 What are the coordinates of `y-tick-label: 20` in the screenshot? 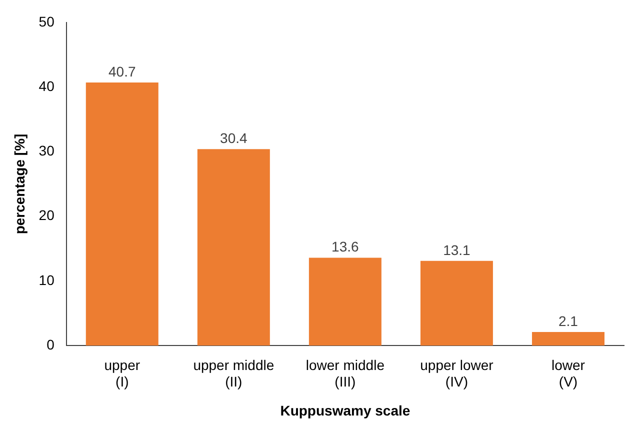 It's located at (46, 215).